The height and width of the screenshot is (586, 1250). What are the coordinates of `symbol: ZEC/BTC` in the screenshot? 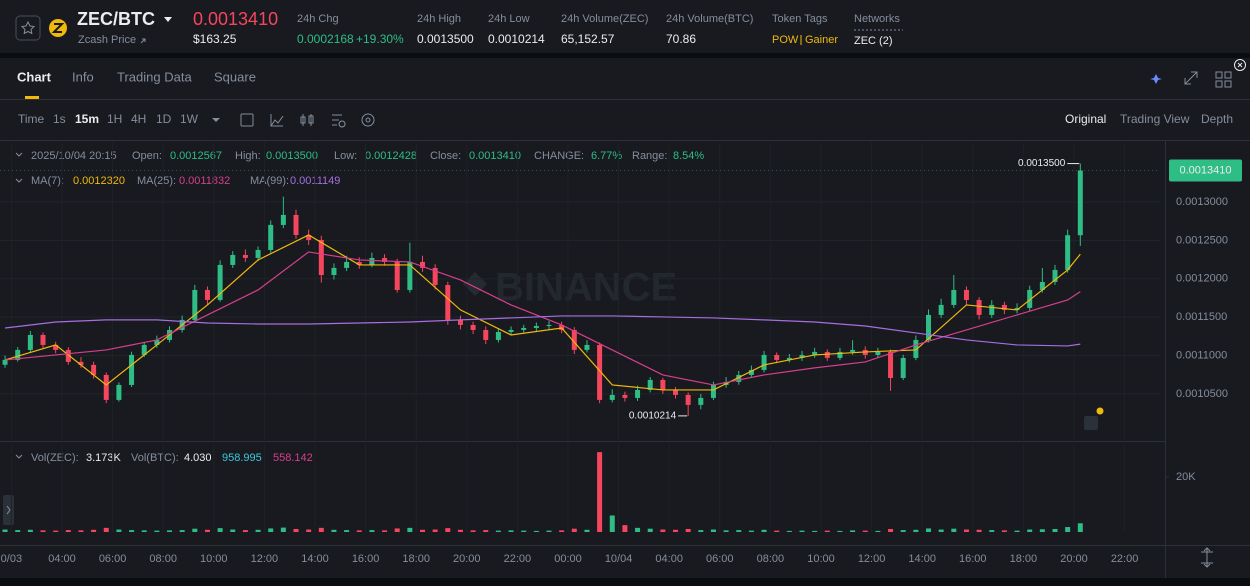 It's located at (116, 19).